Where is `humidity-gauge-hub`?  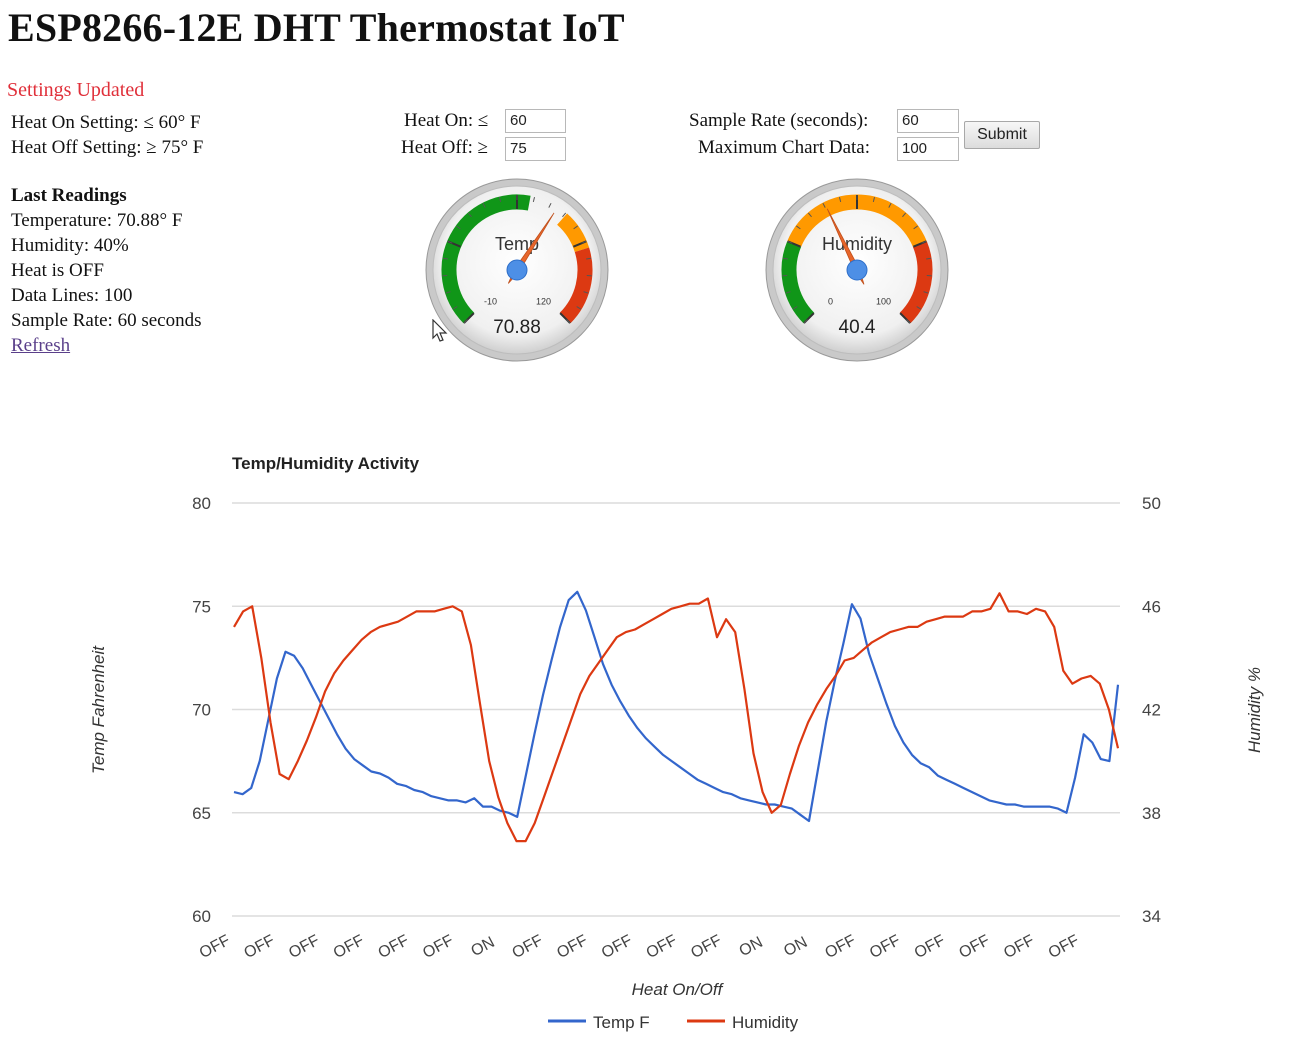
humidity-gauge-hub is located at coordinates (857, 270).